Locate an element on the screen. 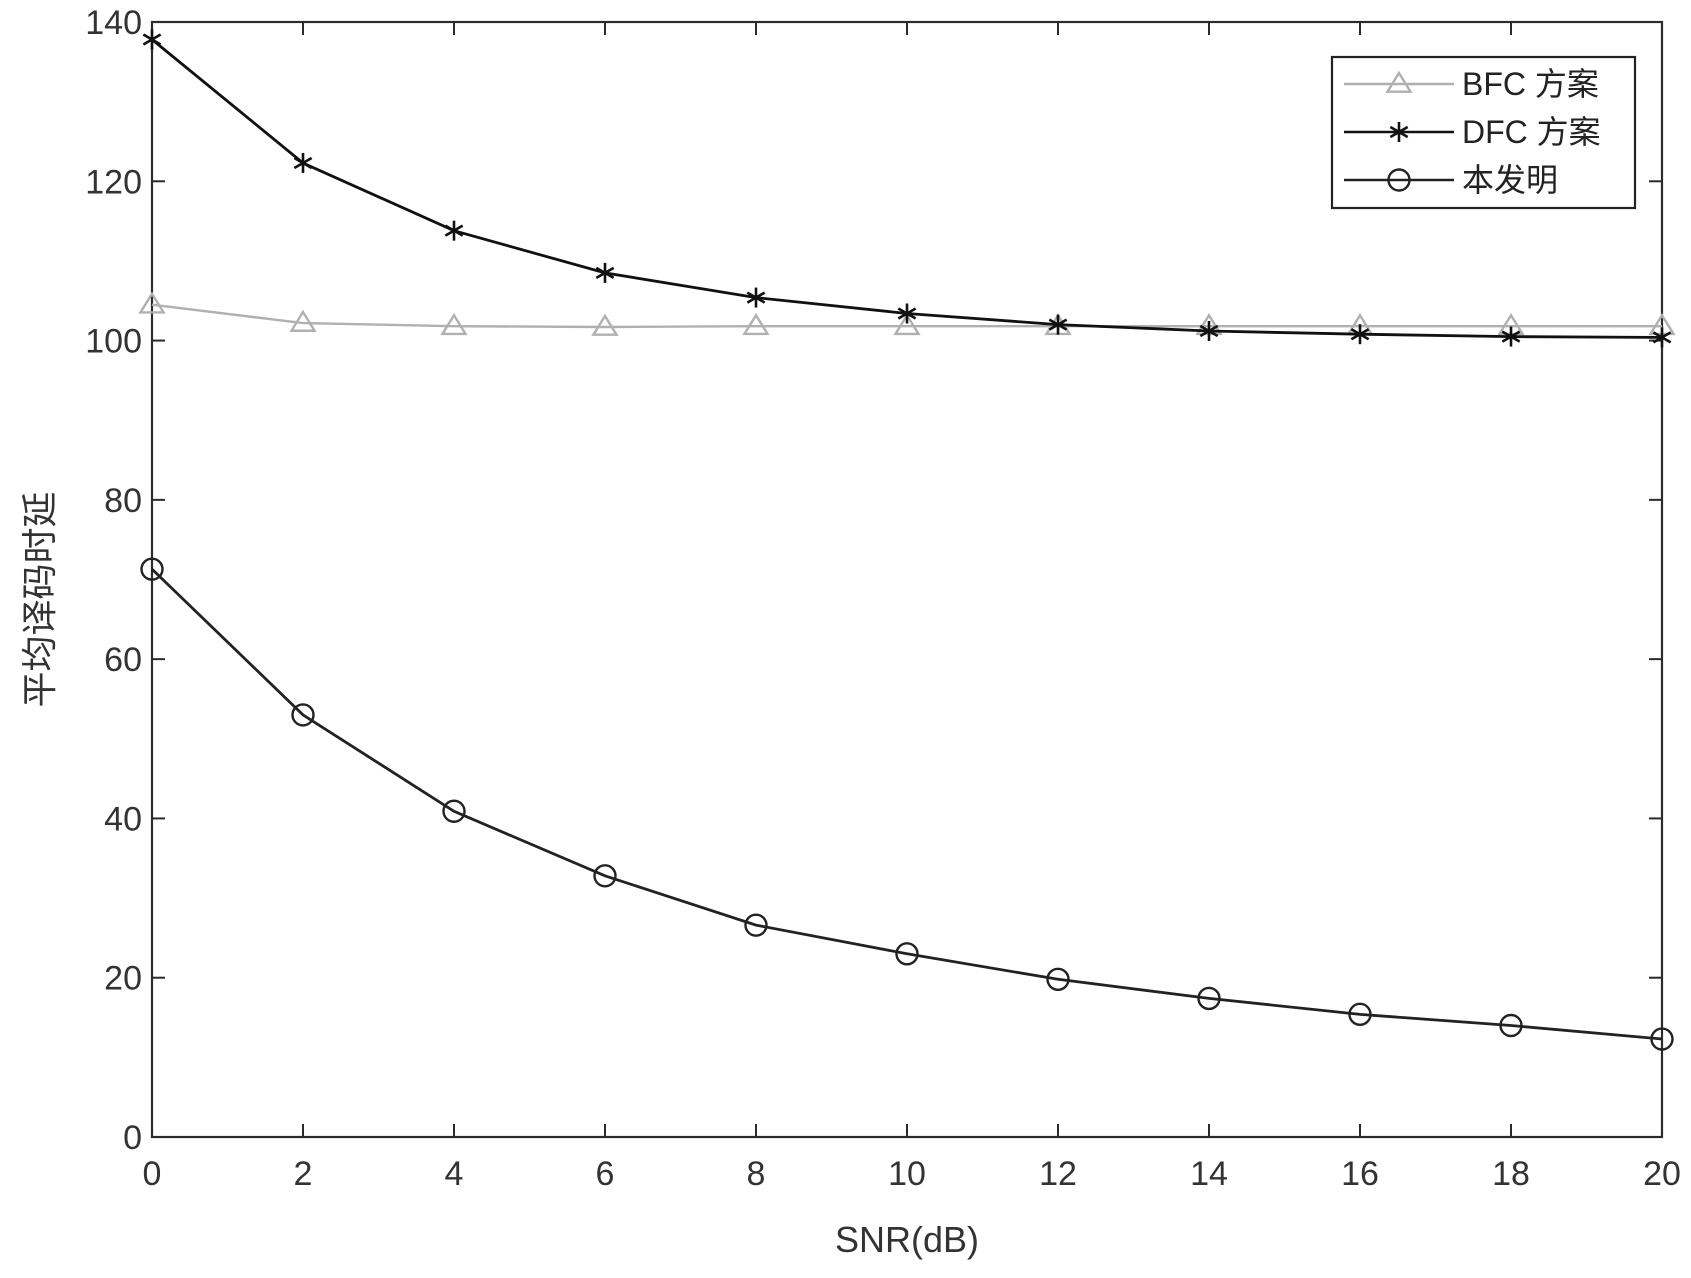 The image size is (1691, 1278). series-line is located at coordinates (906, 316).